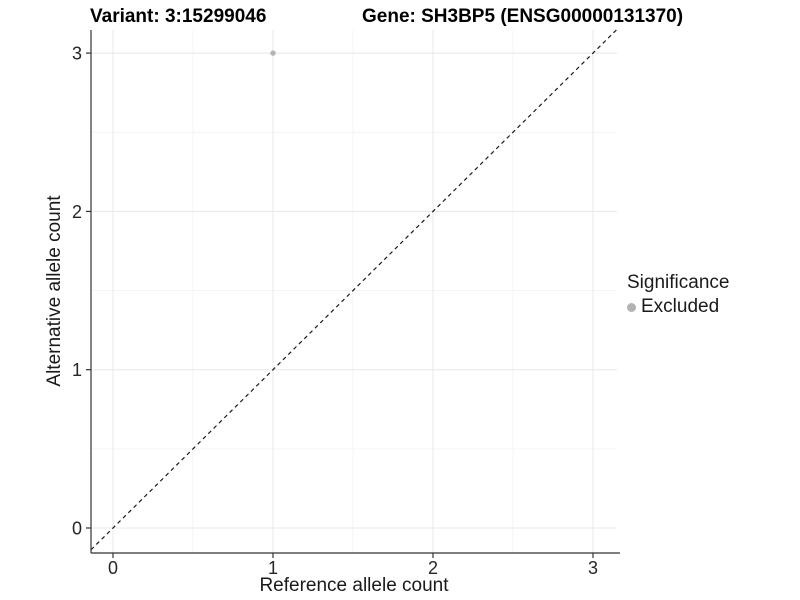 The width and height of the screenshot is (800, 600). What do you see at coordinates (354, 585) in the screenshot?
I see `x-axis-title: Reference allele count` at bounding box center [354, 585].